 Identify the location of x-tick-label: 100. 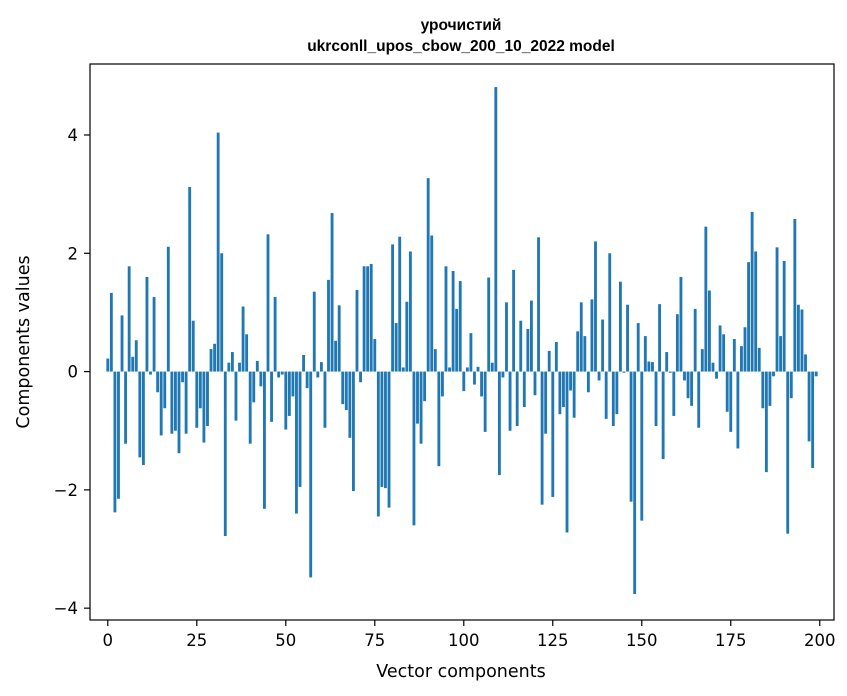
(464, 640).